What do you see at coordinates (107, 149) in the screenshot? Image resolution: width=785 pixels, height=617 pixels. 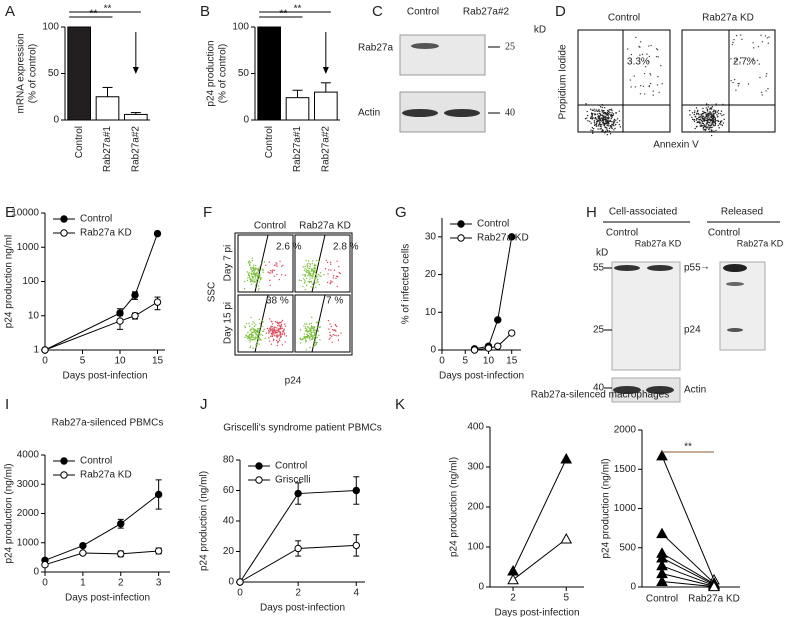 I see `x-tick-label: Rab27a#1` at bounding box center [107, 149].